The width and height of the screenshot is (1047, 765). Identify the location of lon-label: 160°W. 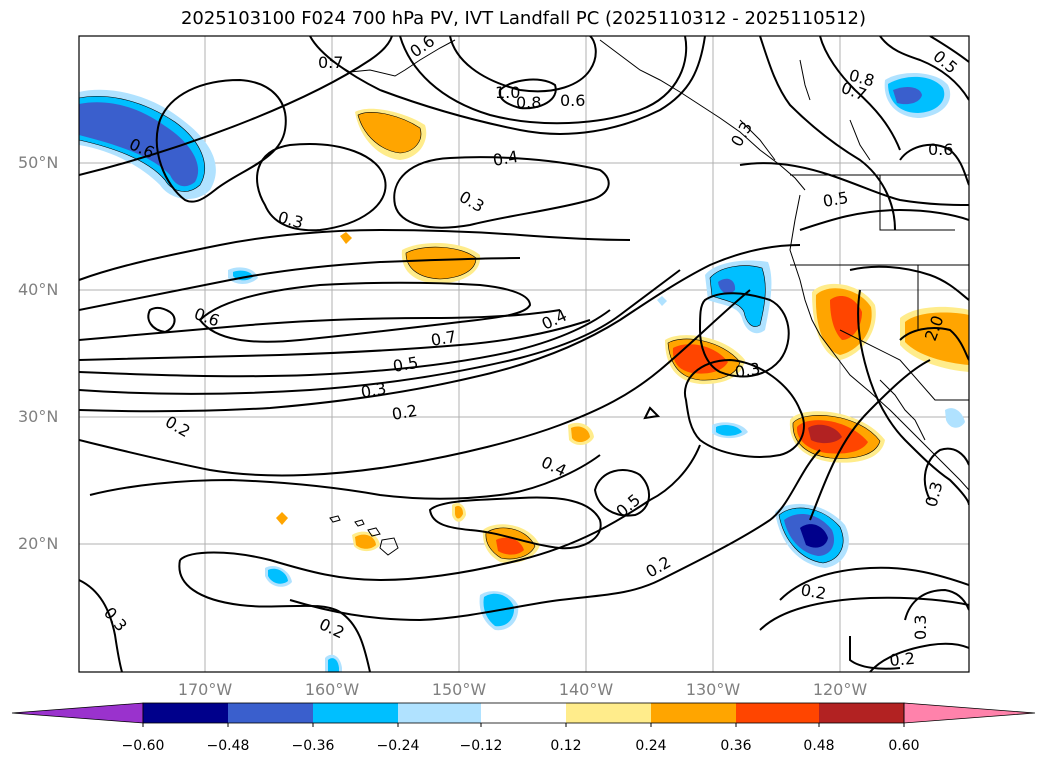
(332, 689).